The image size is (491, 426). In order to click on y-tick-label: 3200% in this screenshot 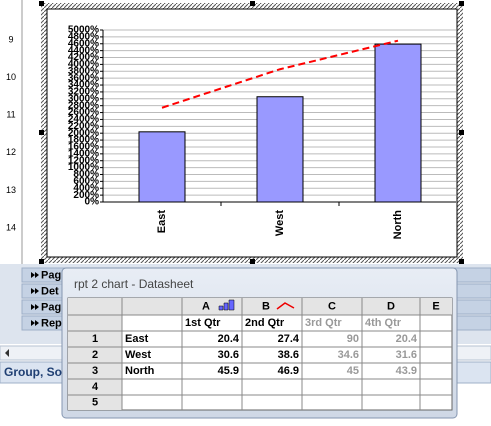, I will do `click(83, 92)`.